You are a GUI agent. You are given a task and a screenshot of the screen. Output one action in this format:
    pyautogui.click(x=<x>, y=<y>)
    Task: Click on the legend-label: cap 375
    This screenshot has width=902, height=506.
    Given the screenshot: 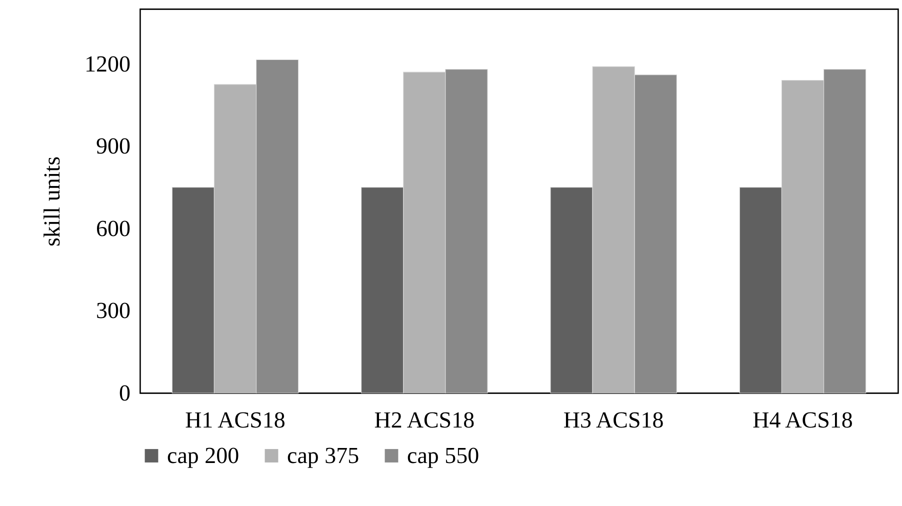 What is the action you would take?
    pyautogui.click(x=323, y=455)
    